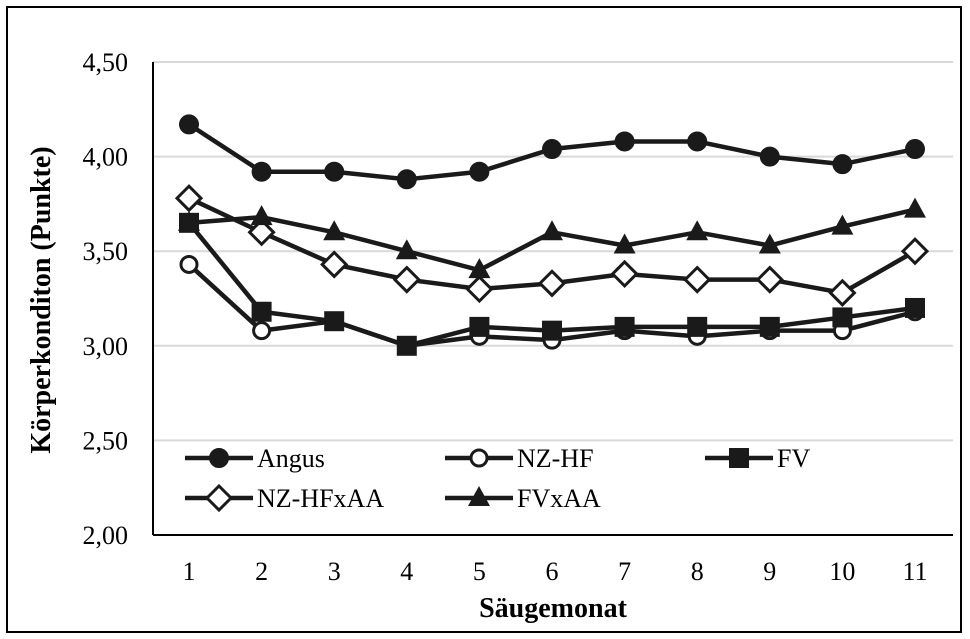 This screenshot has height=639, width=970. I want to click on y-tick-label: 3,50, so click(106, 251).